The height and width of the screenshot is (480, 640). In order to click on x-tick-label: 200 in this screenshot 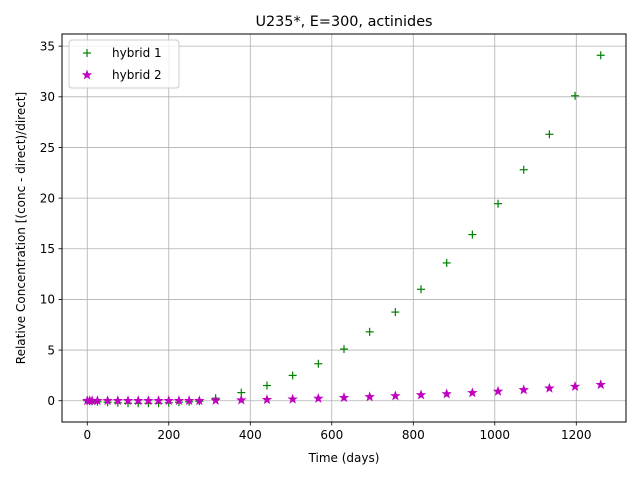, I will do `click(168, 435)`.